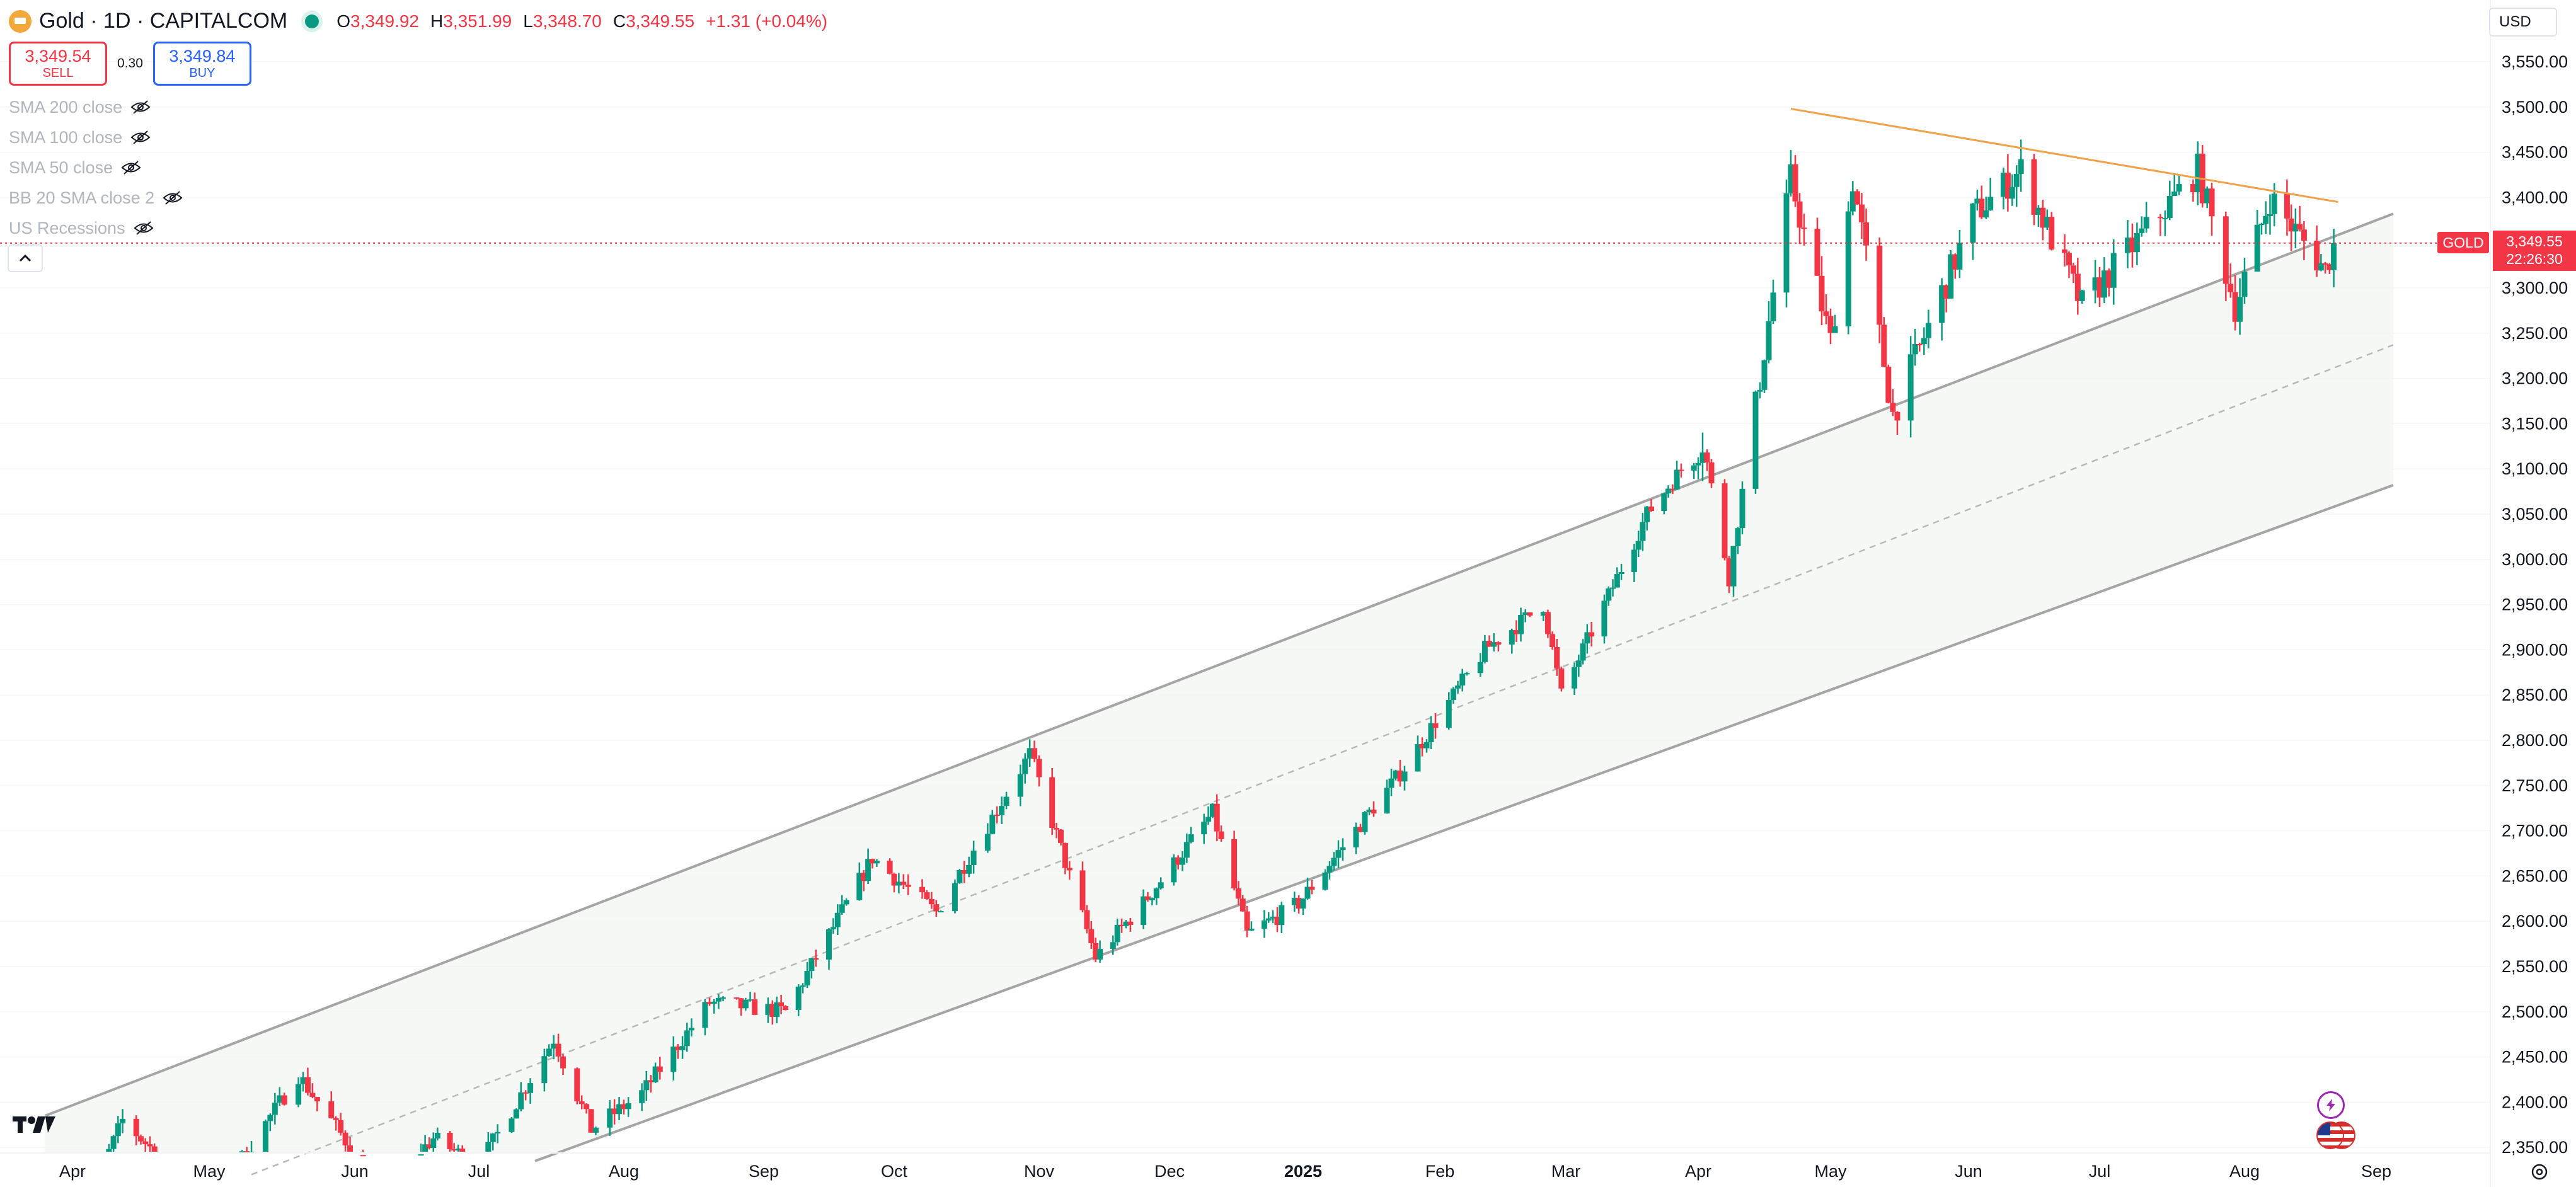  Describe the element at coordinates (2330, 1135) in the screenshot. I see `us-flag-icon` at that location.